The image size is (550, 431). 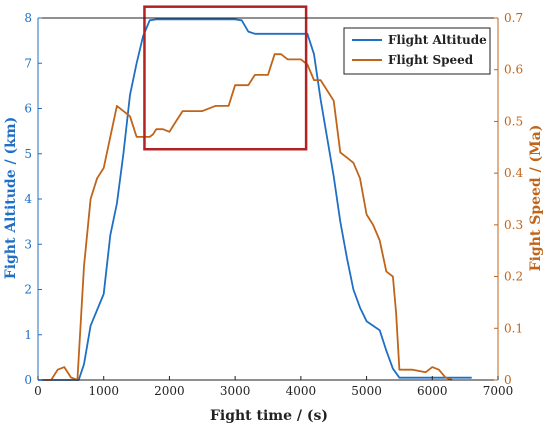 I want to click on left-tick-label: 3, so click(x=28, y=244).